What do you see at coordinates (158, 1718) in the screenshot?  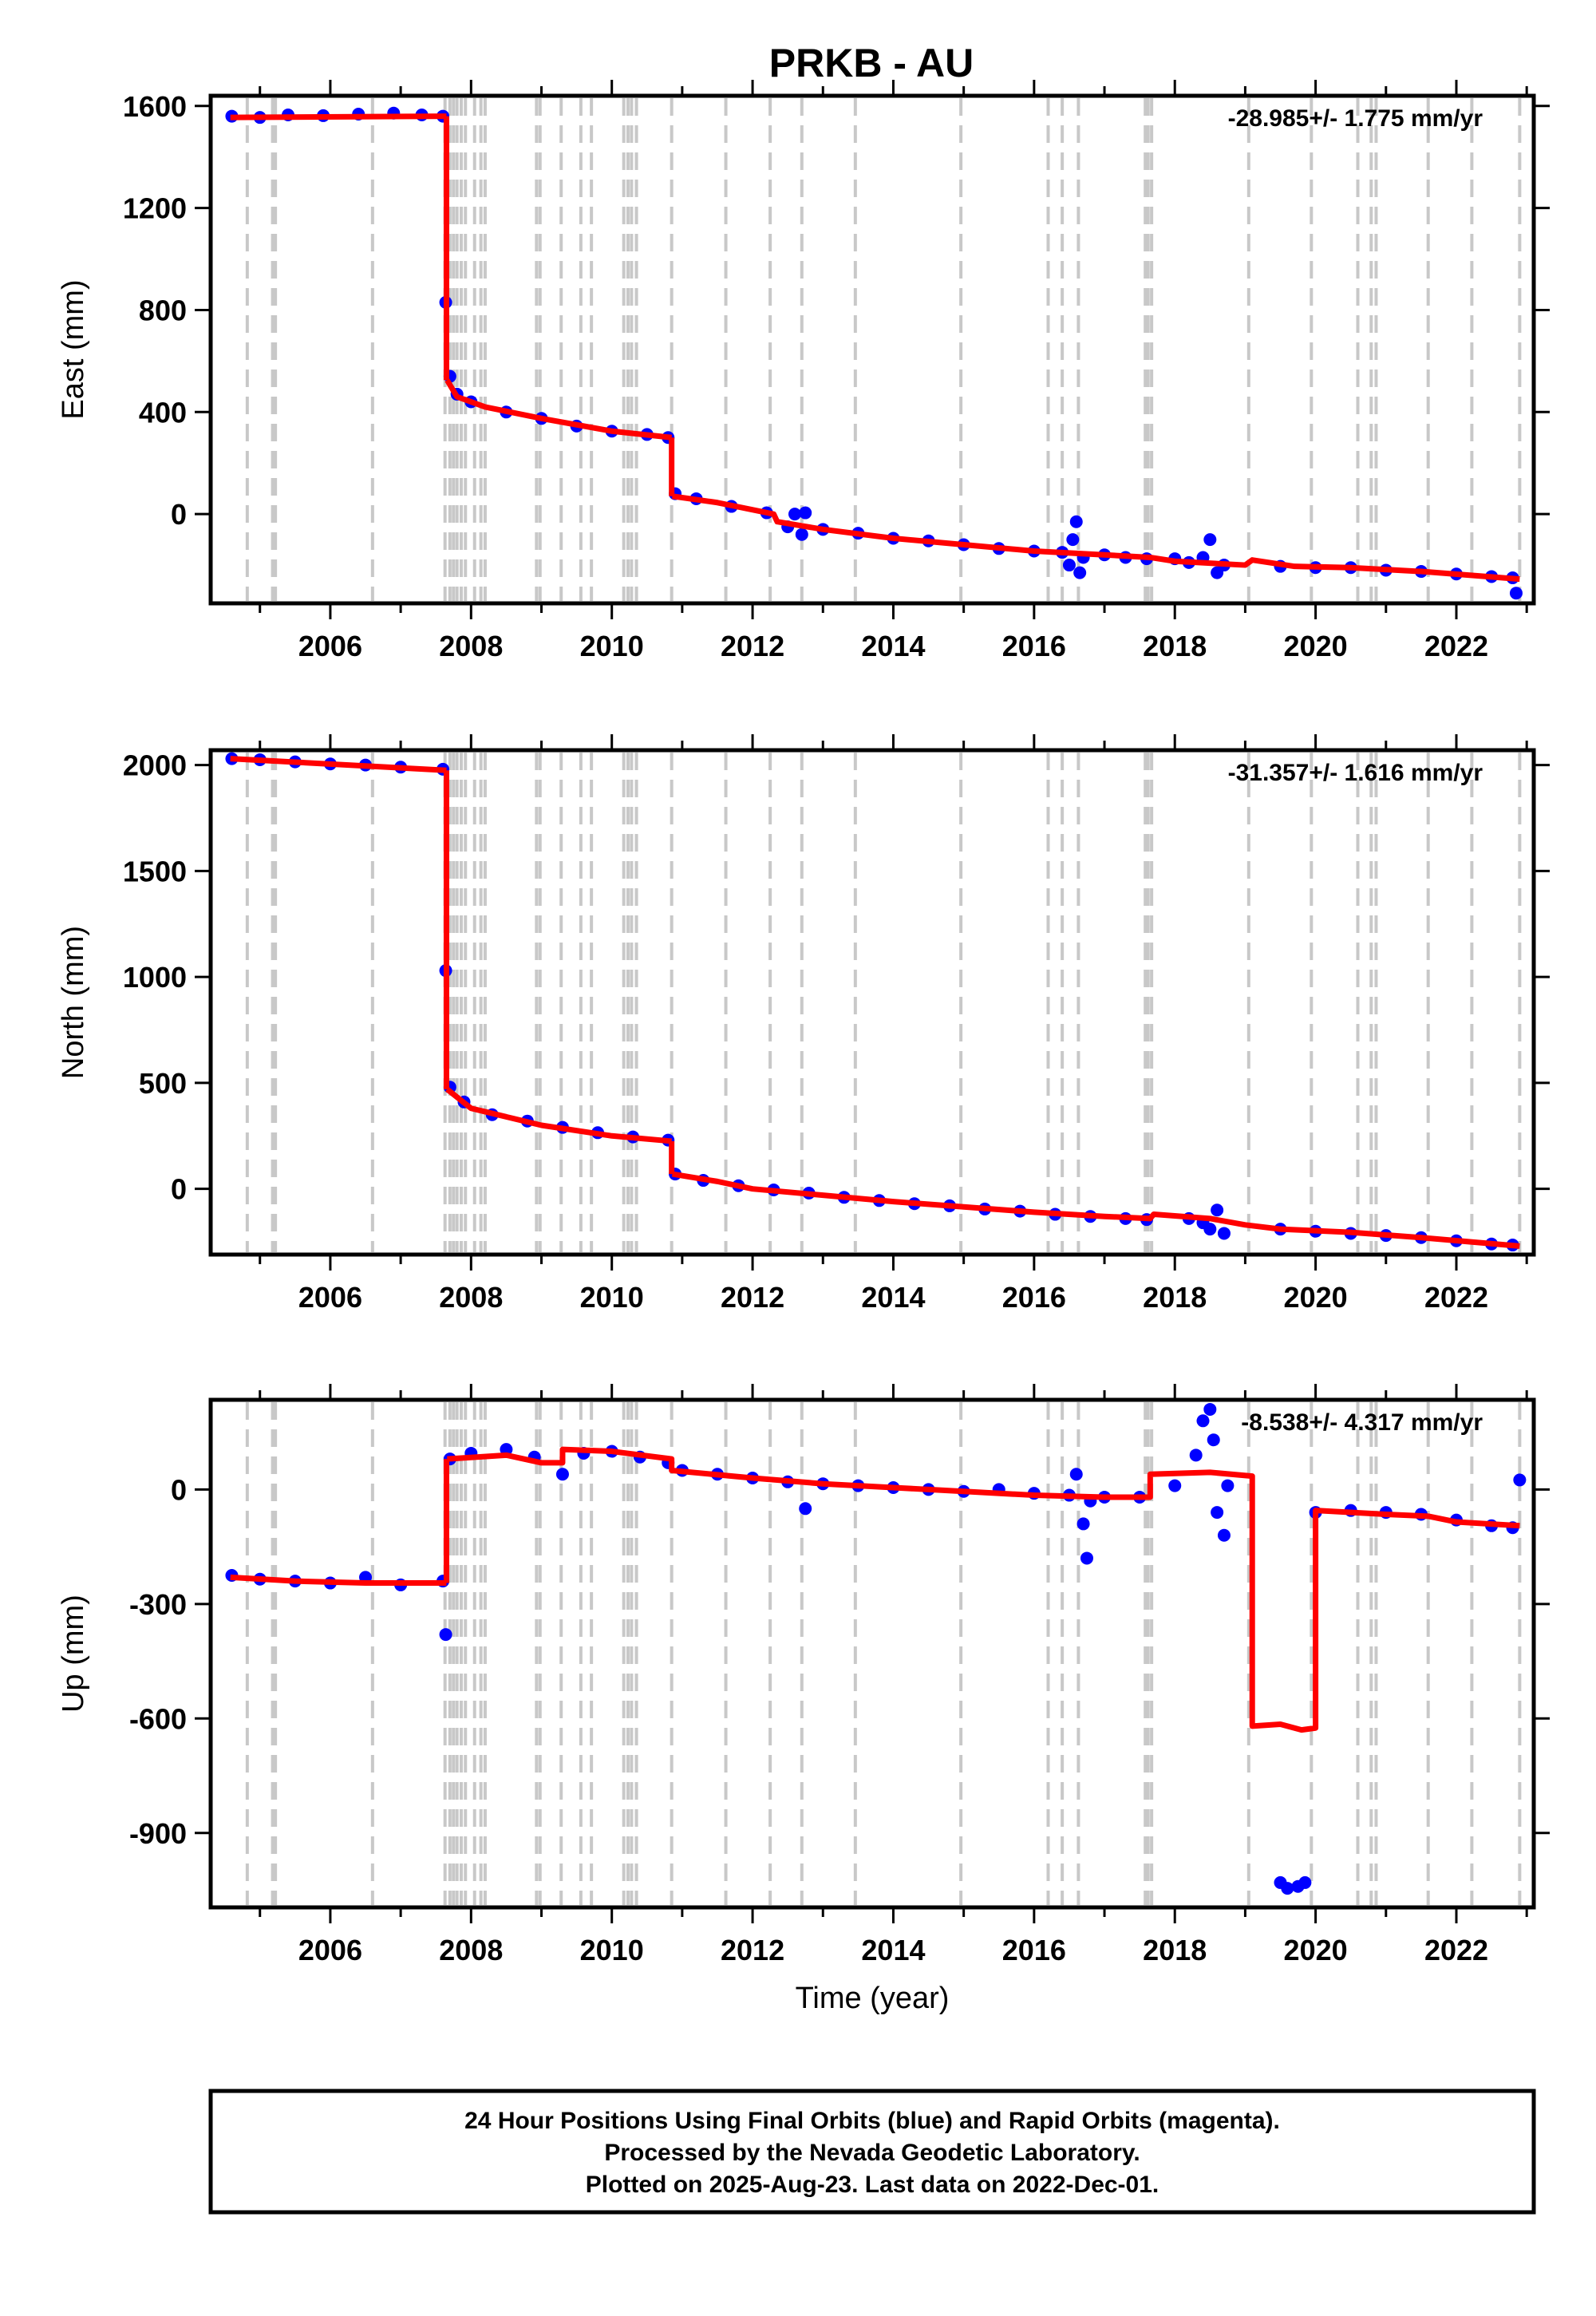 I see `y-tick-label: -600` at bounding box center [158, 1718].